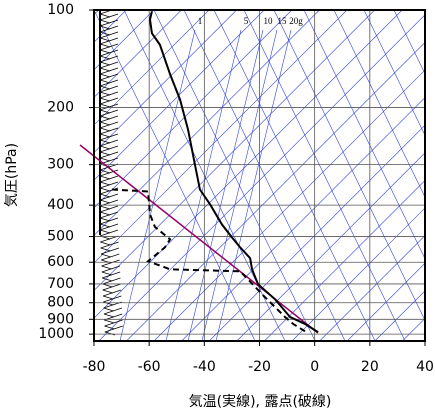 This screenshot has width=435, height=412. Describe the element at coordinates (370, 367) in the screenshot. I see `x-tick-label: 20` at that location.